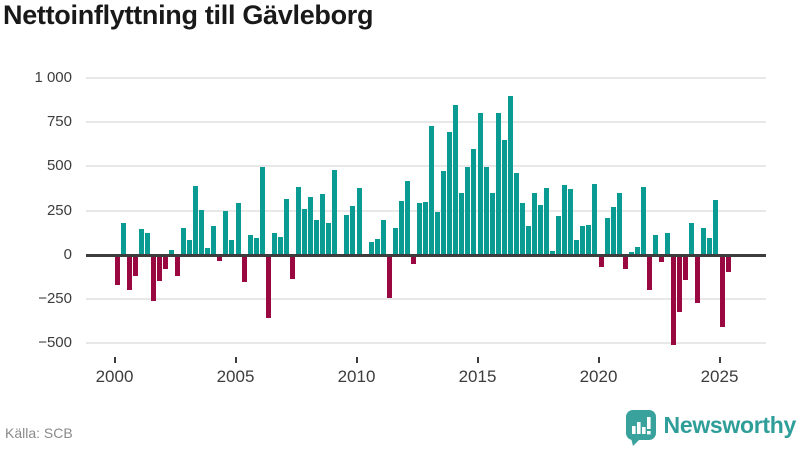  What do you see at coordinates (640, 428) in the screenshot?
I see `newsworthy-logo-icon` at bounding box center [640, 428].